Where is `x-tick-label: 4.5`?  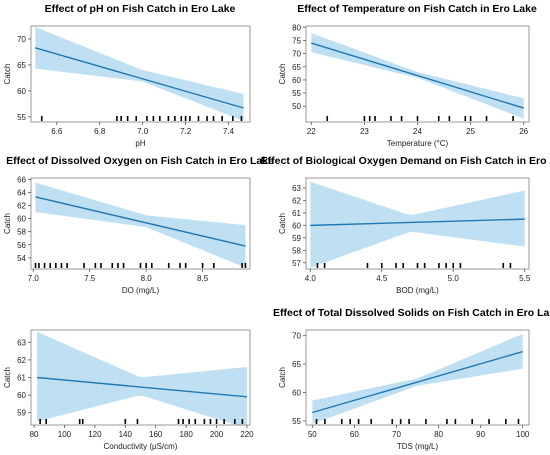
x-tick-label: 4.5 is located at coordinates (382, 278).